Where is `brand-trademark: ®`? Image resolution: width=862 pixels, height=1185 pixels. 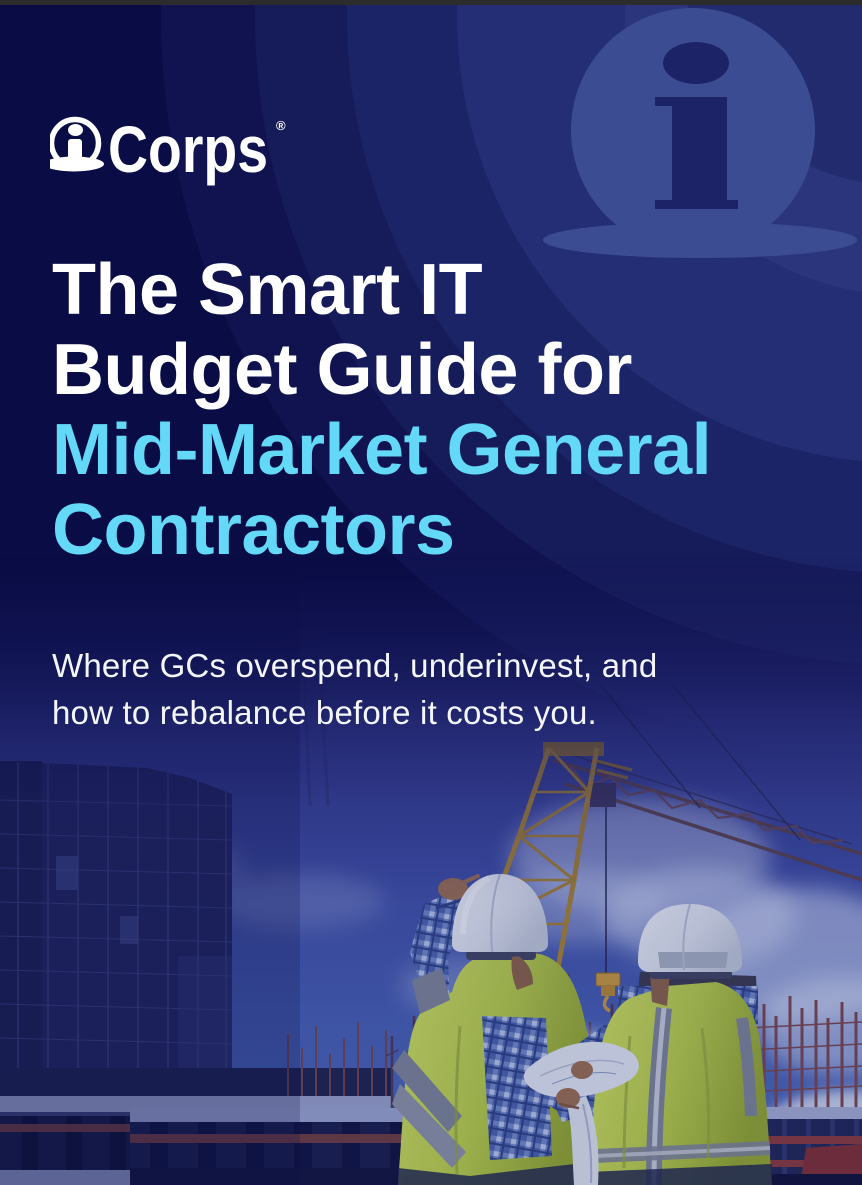 brand-trademark: ® is located at coordinates (281, 125).